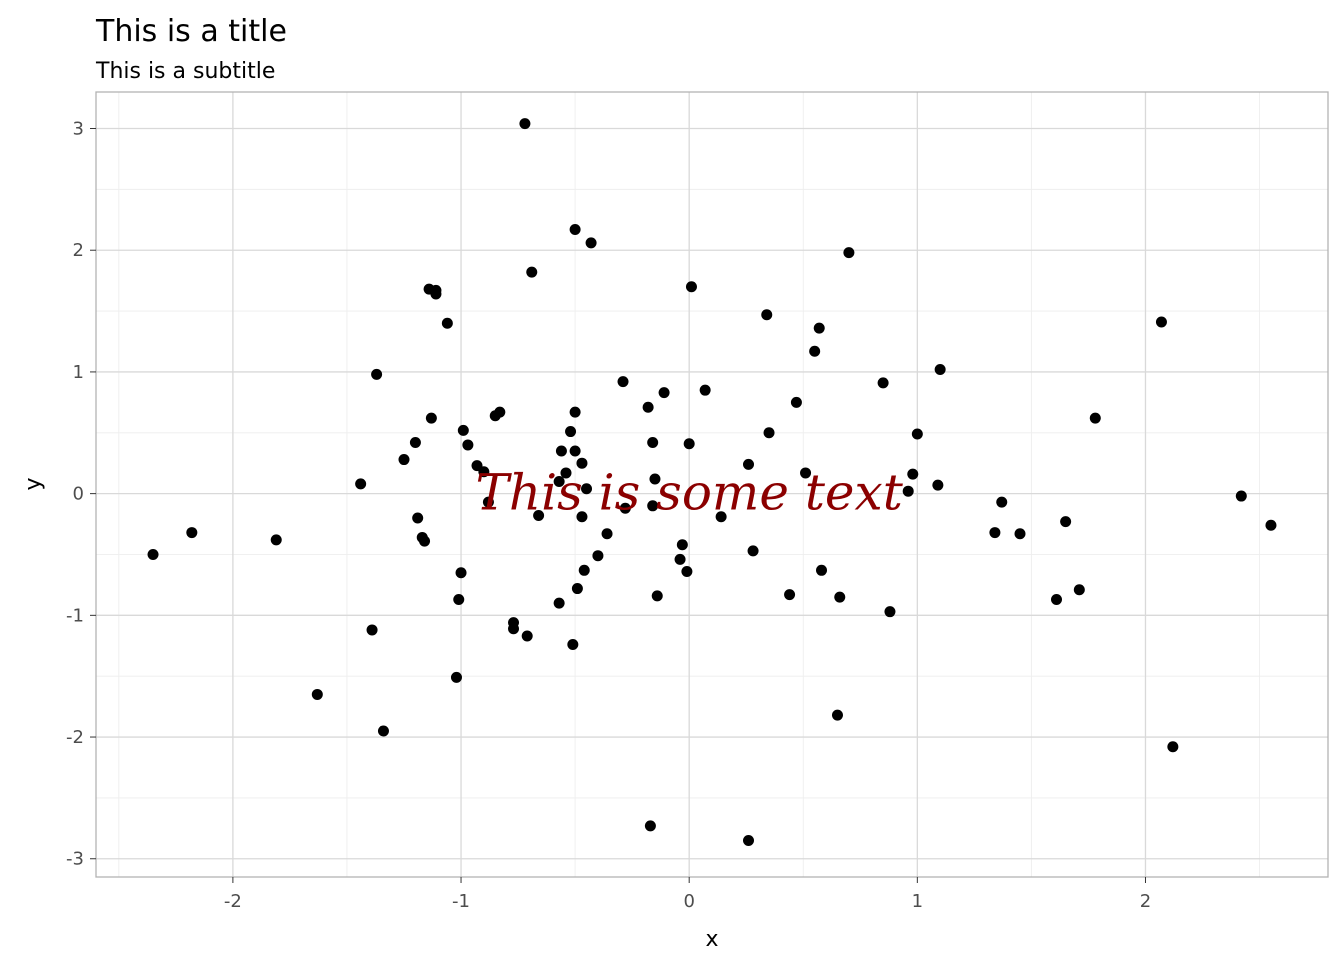 This screenshot has width=1344, height=960. What do you see at coordinates (185, 71) in the screenshot?
I see `chart-subtitle: This is a subtitle` at bounding box center [185, 71].